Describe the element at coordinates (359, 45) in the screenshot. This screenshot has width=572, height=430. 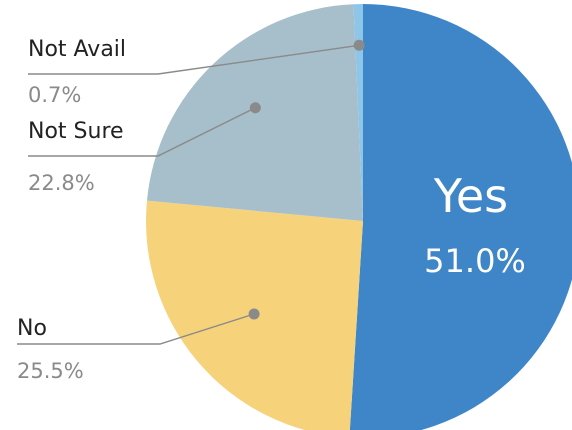
I see `leader-dot-not-avail` at that location.